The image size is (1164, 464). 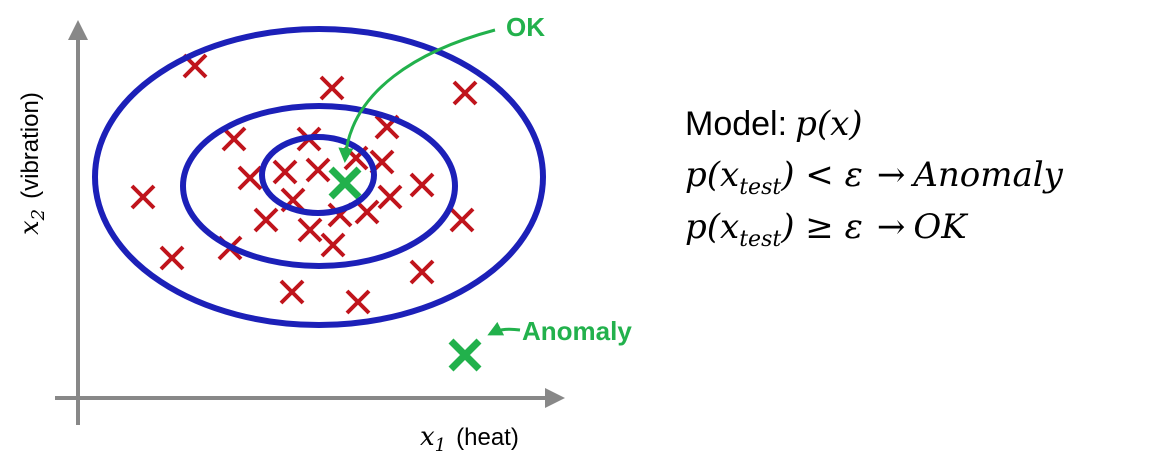 What do you see at coordinates (38, 215) in the screenshot?
I see `y-subscript: 2` at bounding box center [38, 215].